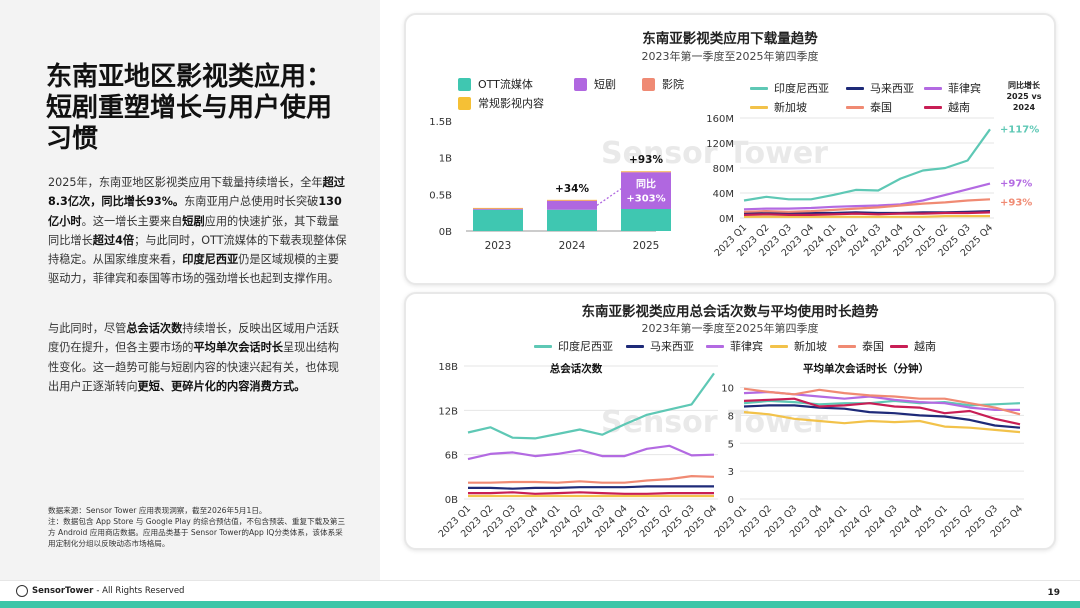 Image resolution: width=1080 pixels, height=608 pixels. What do you see at coordinates (855, 88) in the screenshot?
I see `legend-line-malaysia` at bounding box center [855, 88].